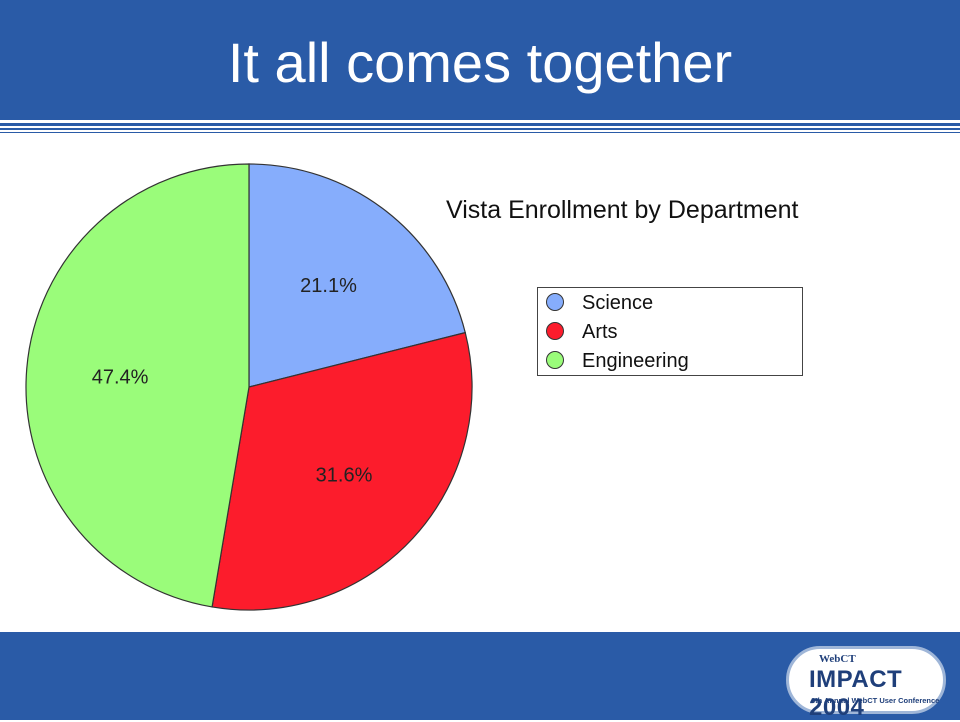  What do you see at coordinates (555, 302) in the screenshot?
I see `legend-swatch-science` at bounding box center [555, 302].